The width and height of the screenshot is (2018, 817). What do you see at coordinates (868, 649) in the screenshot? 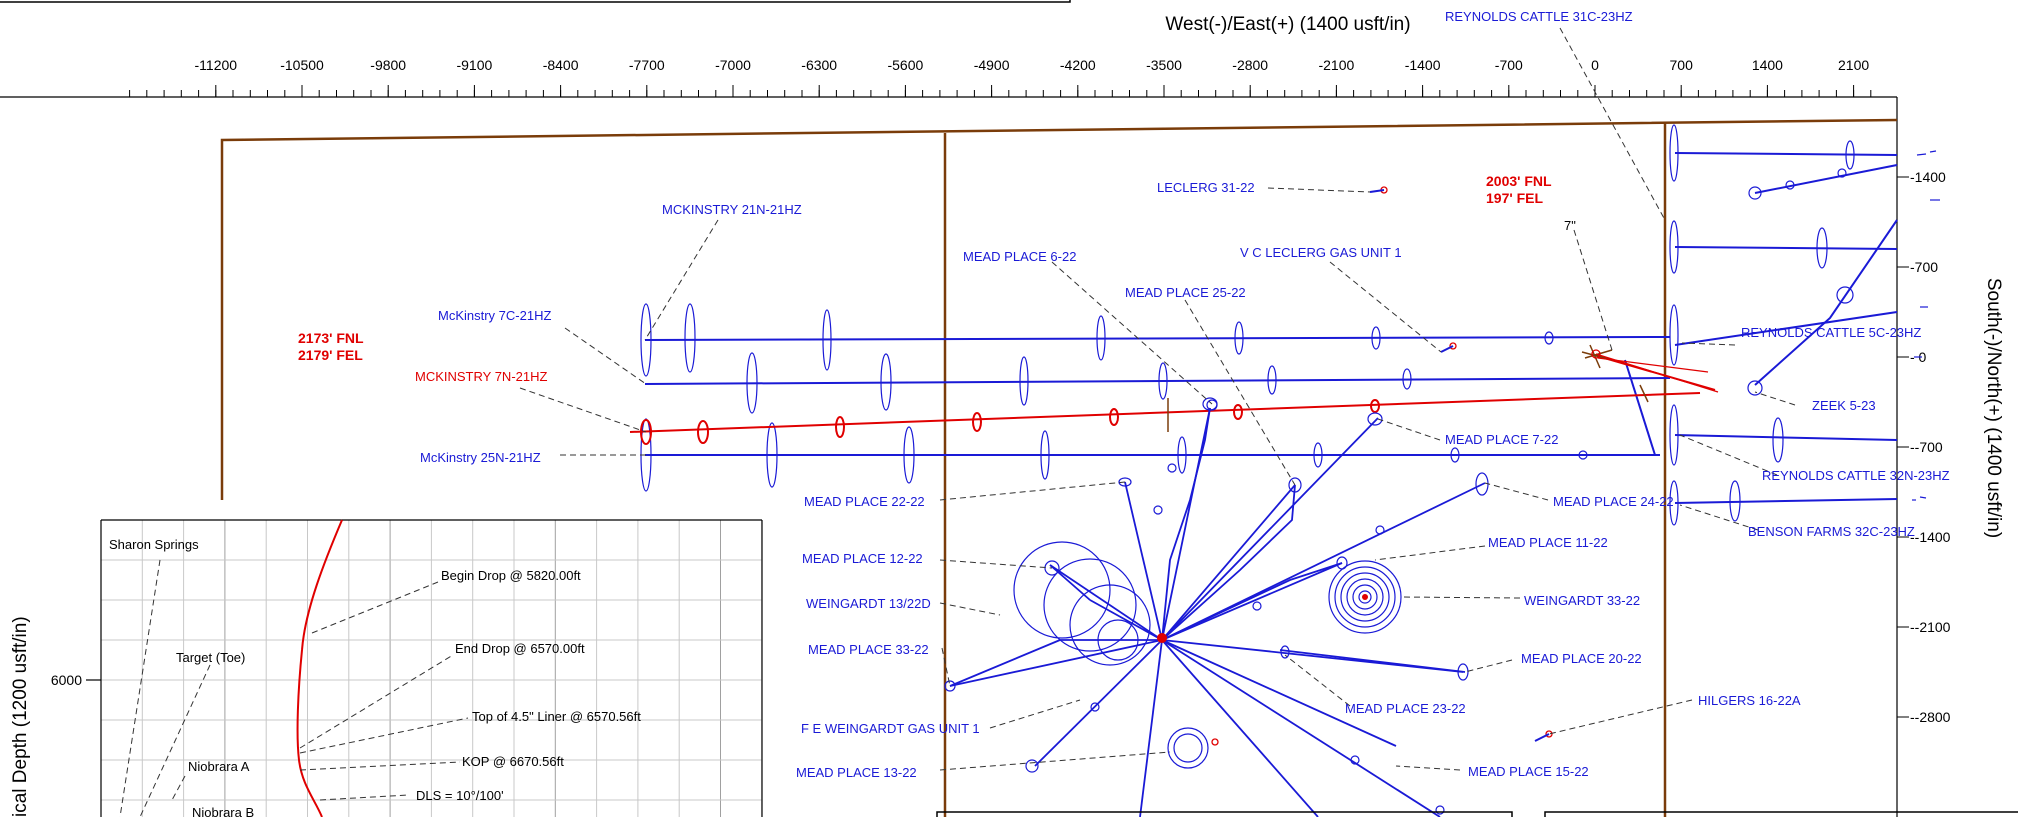
I see `label-mead-place-33-22: MEAD PLACE 33-22` at bounding box center [868, 649].